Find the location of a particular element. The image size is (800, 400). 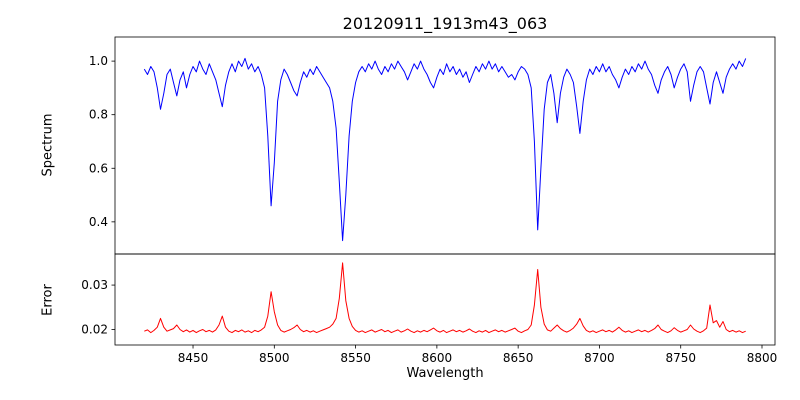

x-tick-label: 8750 is located at coordinates (680, 358).